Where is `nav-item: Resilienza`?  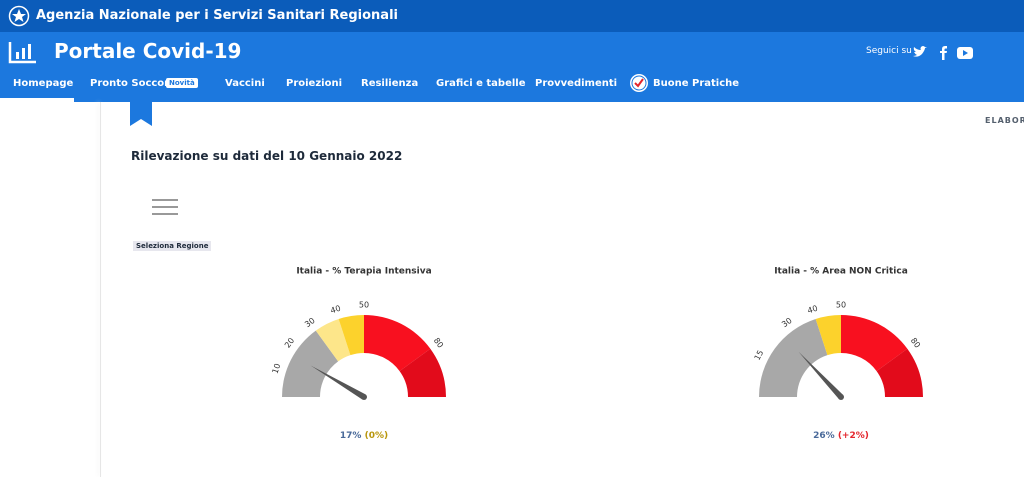
nav-item: Resilienza is located at coordinates (390, 83).